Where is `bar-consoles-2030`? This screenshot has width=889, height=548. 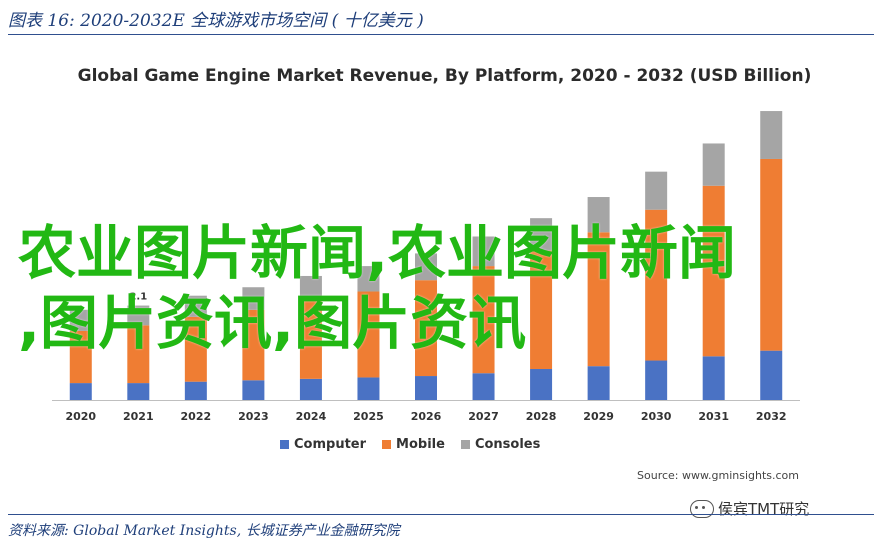 bar-consoles-2030 is located at coordinates (656, 190).